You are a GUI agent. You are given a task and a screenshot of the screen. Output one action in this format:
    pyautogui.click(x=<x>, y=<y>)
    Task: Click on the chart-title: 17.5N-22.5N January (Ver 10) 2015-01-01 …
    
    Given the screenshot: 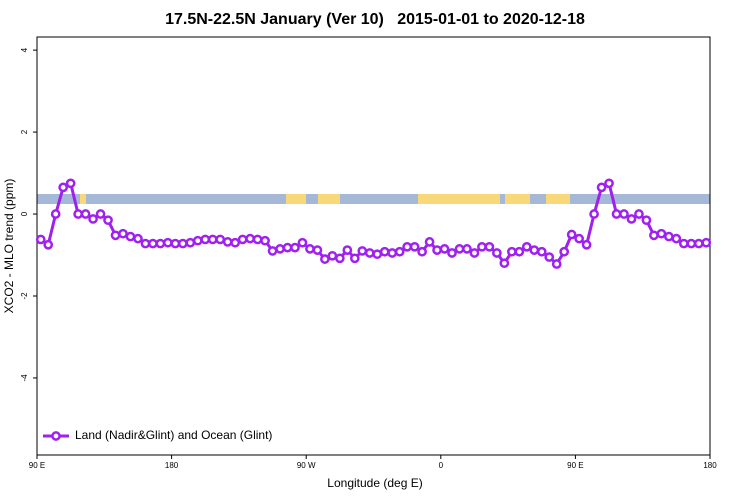 What is the action you would take?
    pyautogui.click(x=375, y=19)
    